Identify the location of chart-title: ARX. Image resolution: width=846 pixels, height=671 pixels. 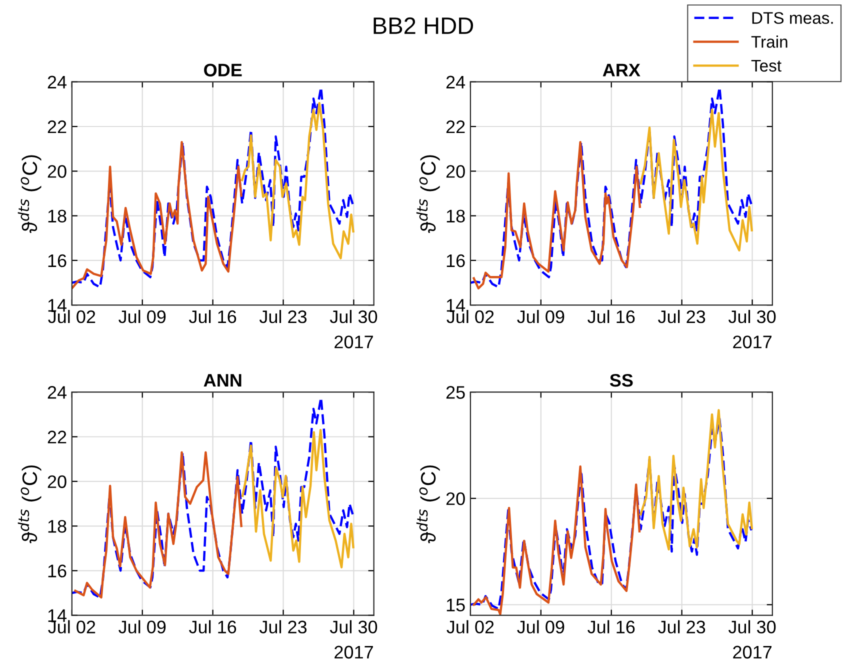
(621, 70).